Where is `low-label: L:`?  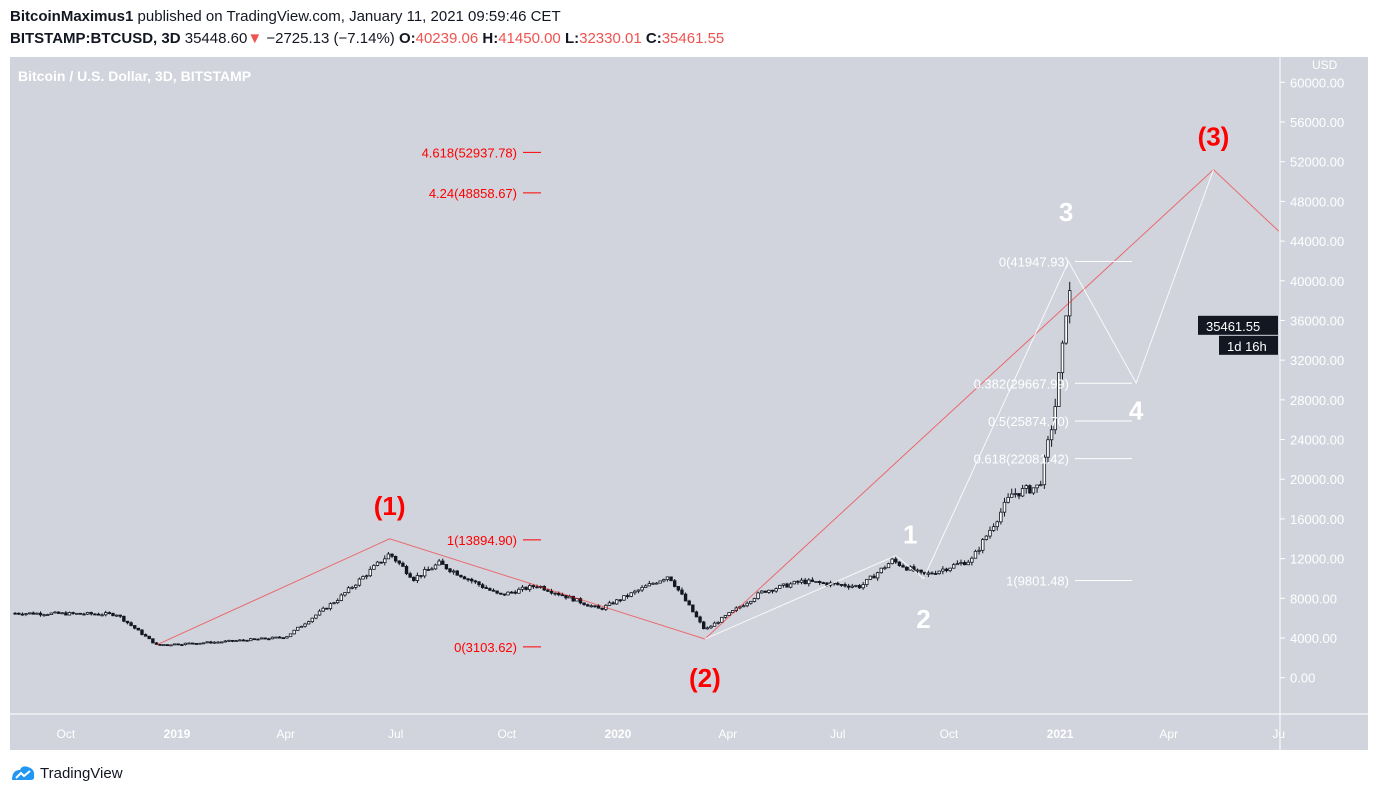 low-label: L: is located at coordinates (572, 38).